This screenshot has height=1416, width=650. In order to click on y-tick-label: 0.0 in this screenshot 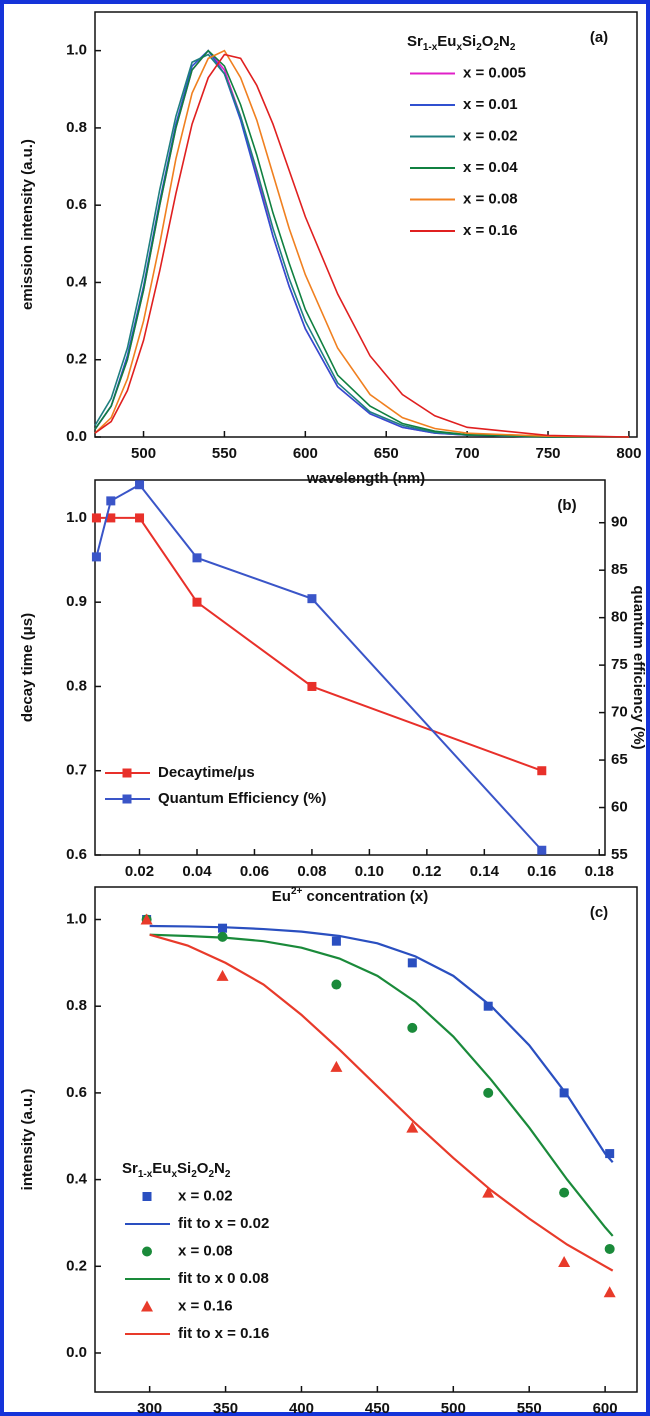, I will do `click(76, 1352)`.